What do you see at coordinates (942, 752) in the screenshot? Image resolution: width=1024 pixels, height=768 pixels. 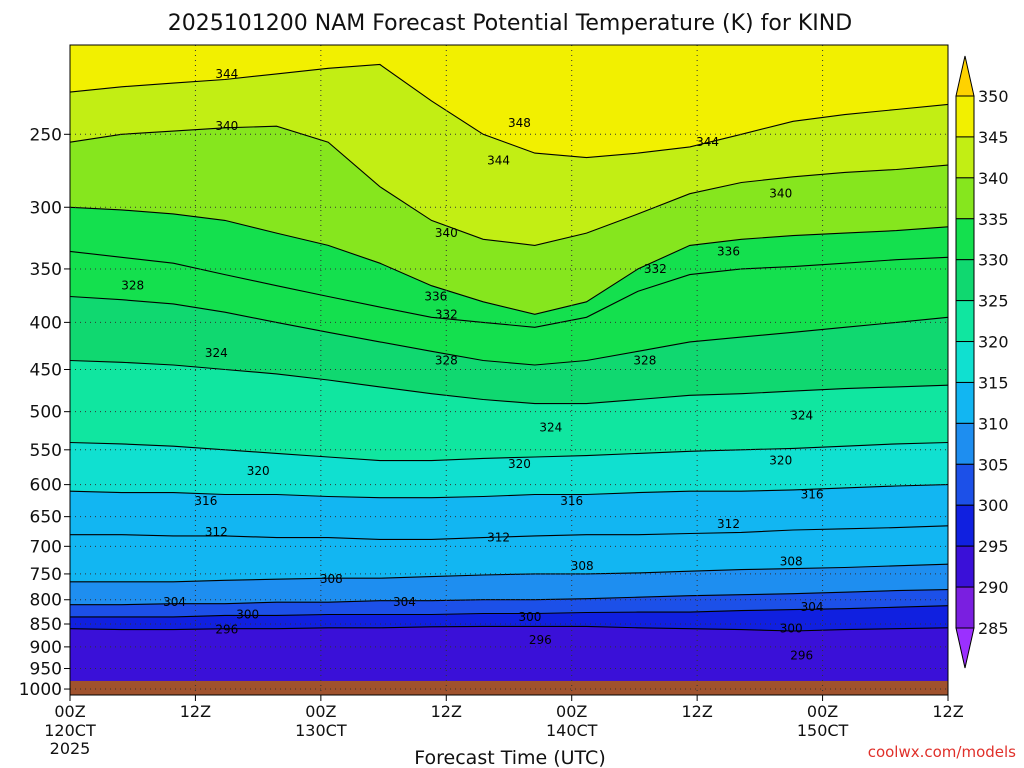 I see `credit-text: coolwx.com/models` at bounding box center [942, 752].